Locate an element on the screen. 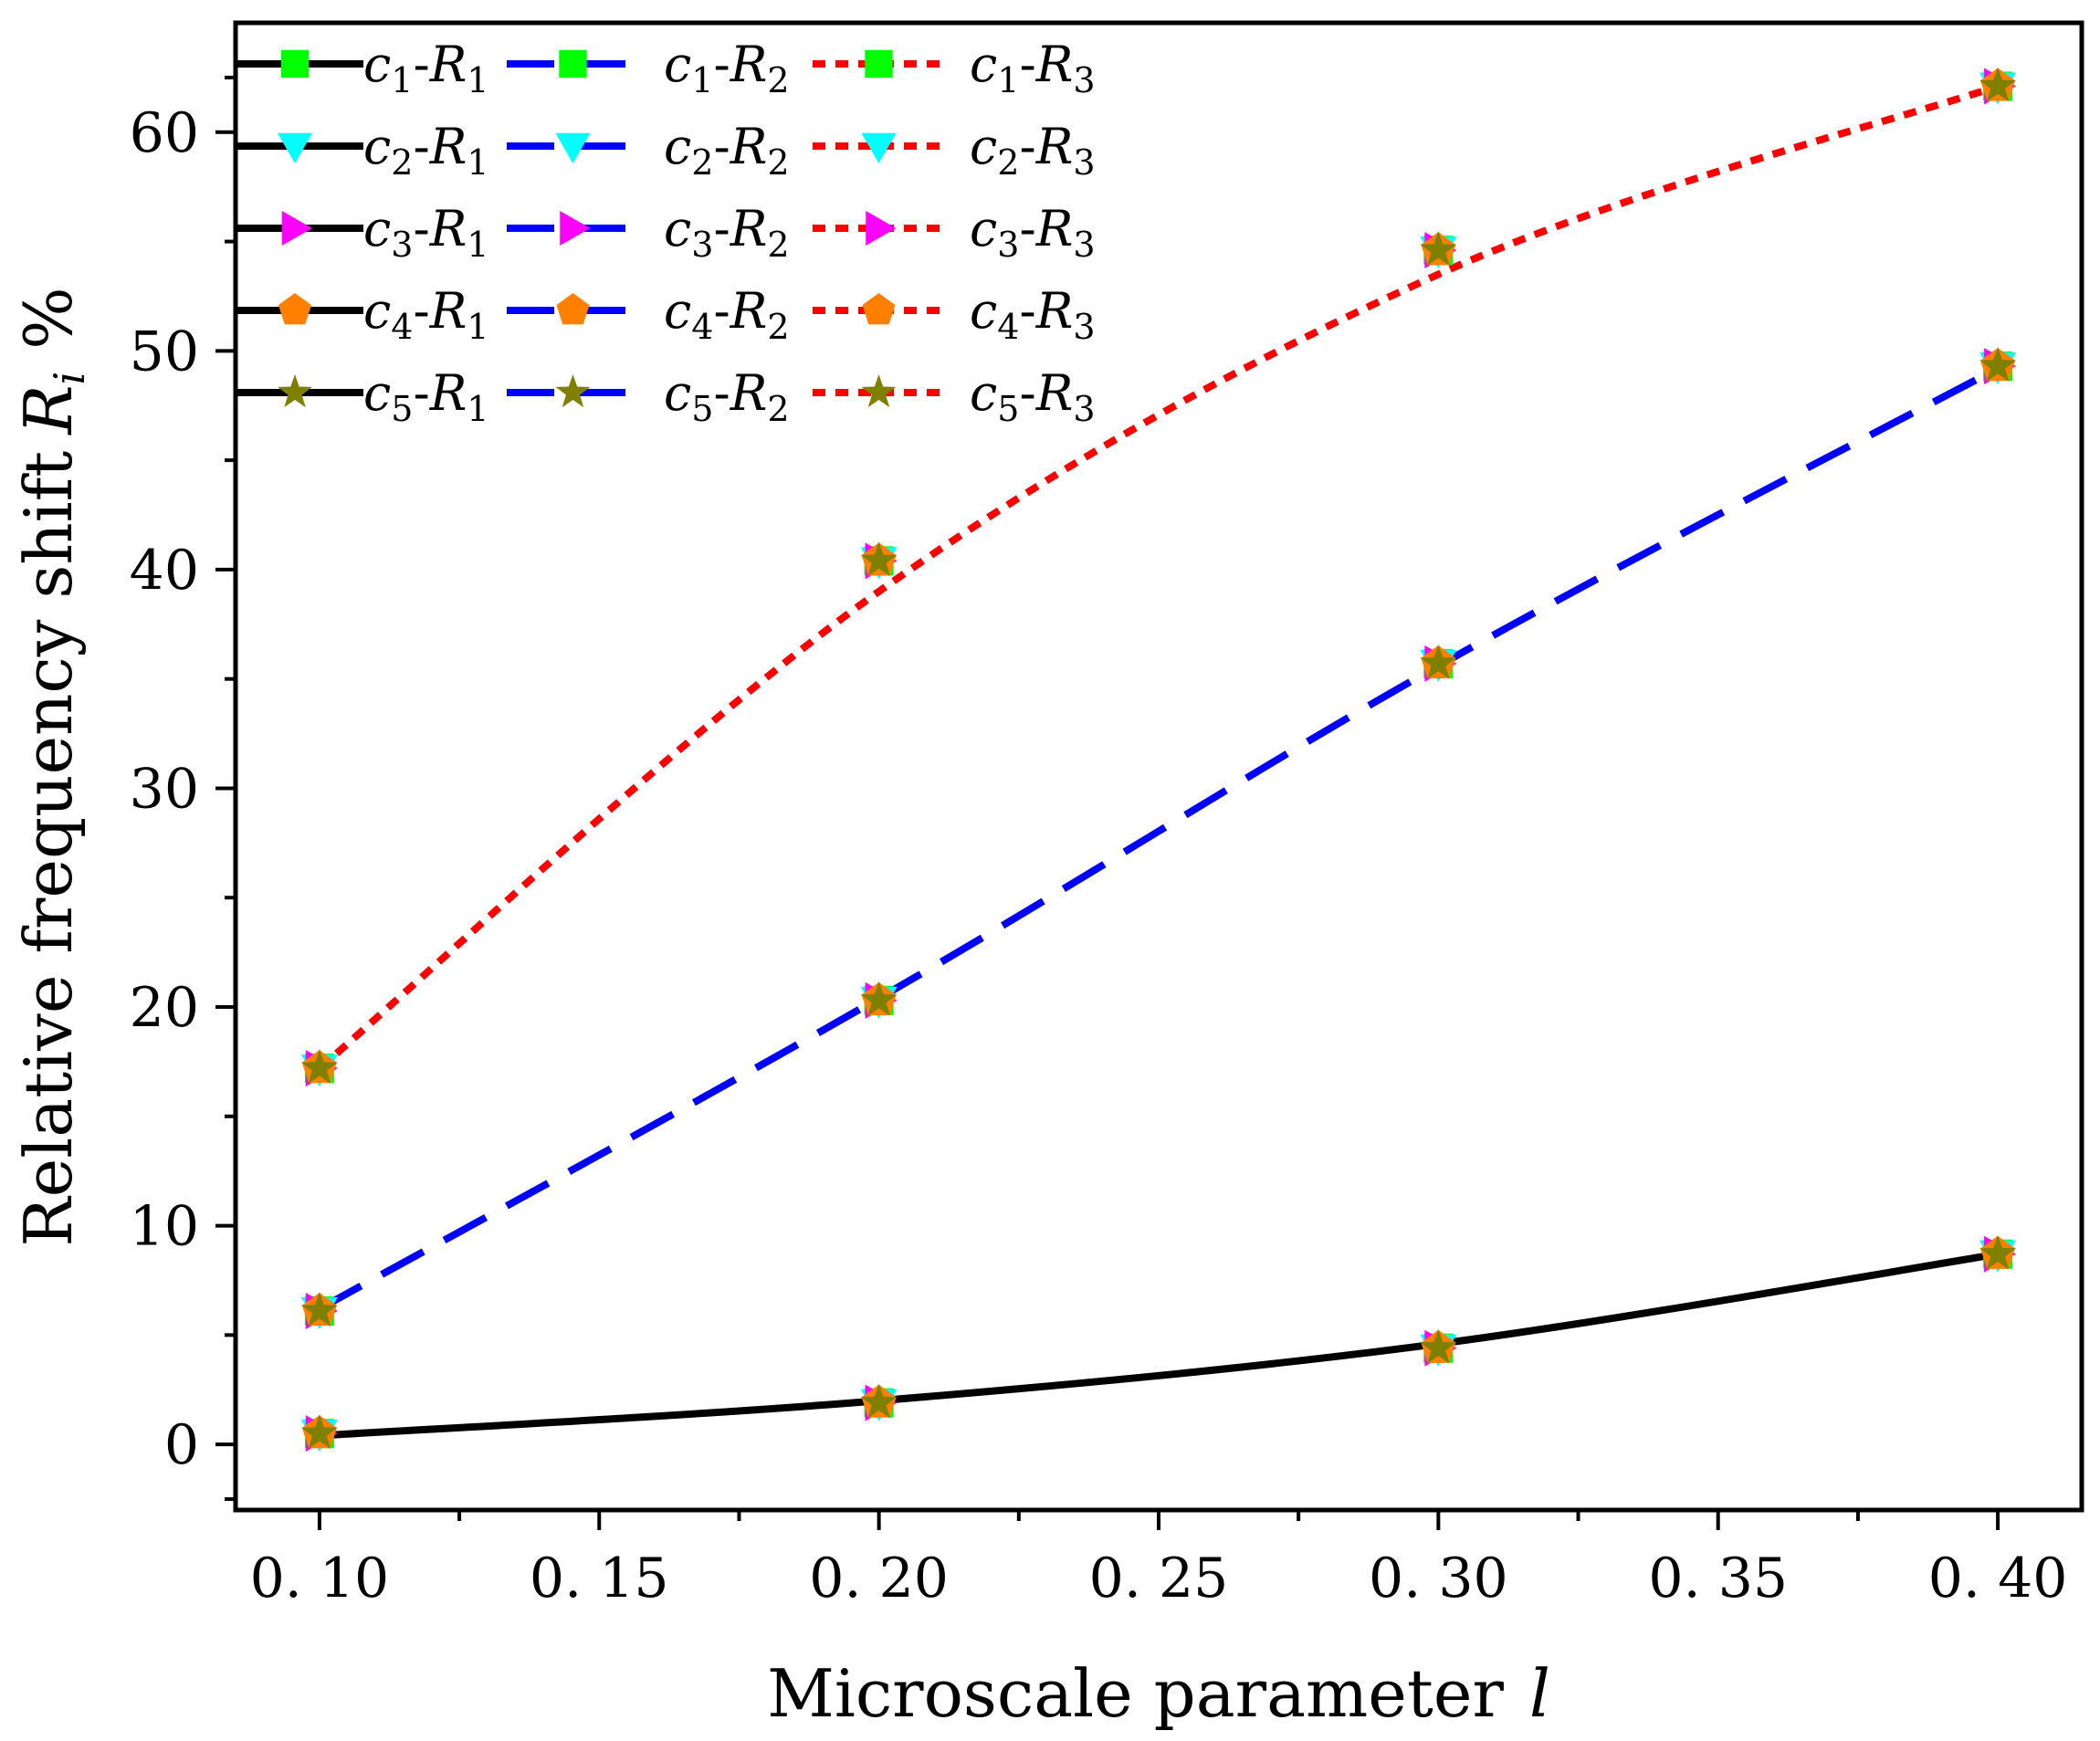 This screenshot has height=1741, width=2100. legend-marker-c5-R2 is located at coordinates (573, 391).